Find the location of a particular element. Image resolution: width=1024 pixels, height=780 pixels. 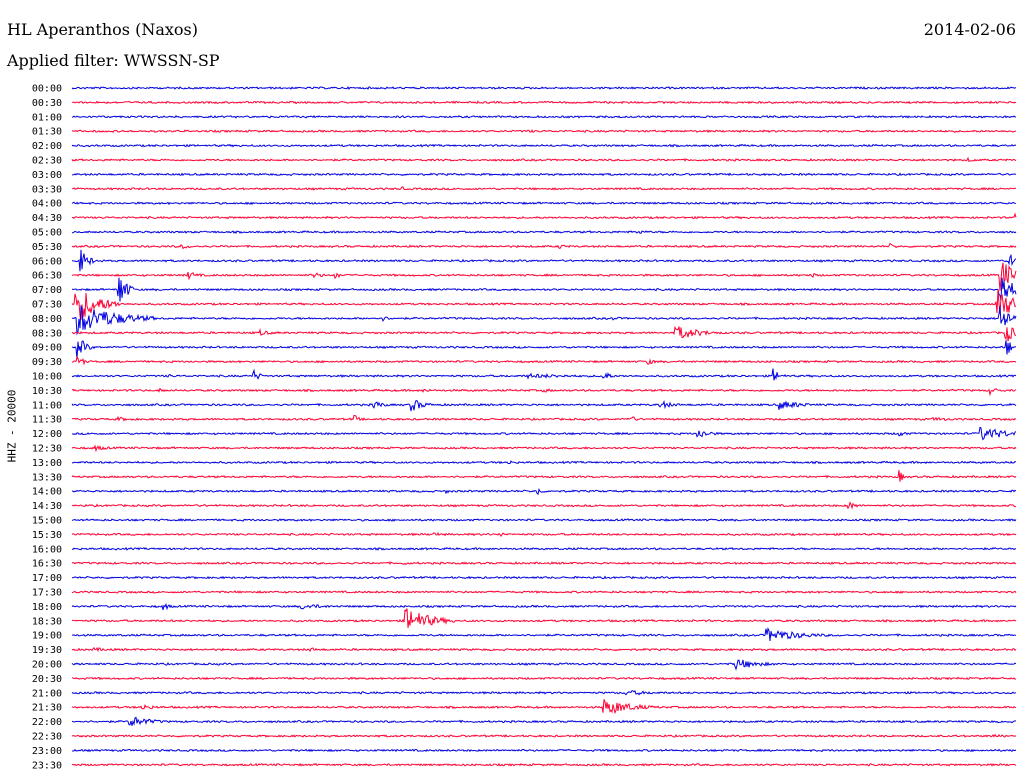

row-time-label: 07:00 is located at coordinates (47, 290).